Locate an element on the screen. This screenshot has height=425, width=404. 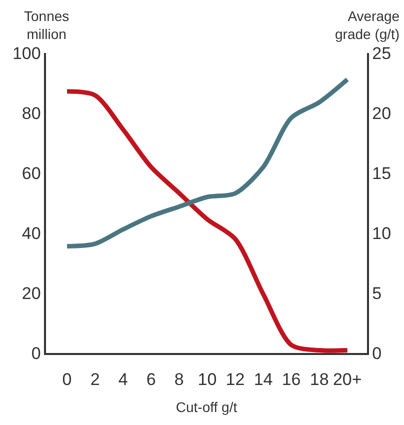
y2-tick-label: 15 is located at coordinates (382, 173).